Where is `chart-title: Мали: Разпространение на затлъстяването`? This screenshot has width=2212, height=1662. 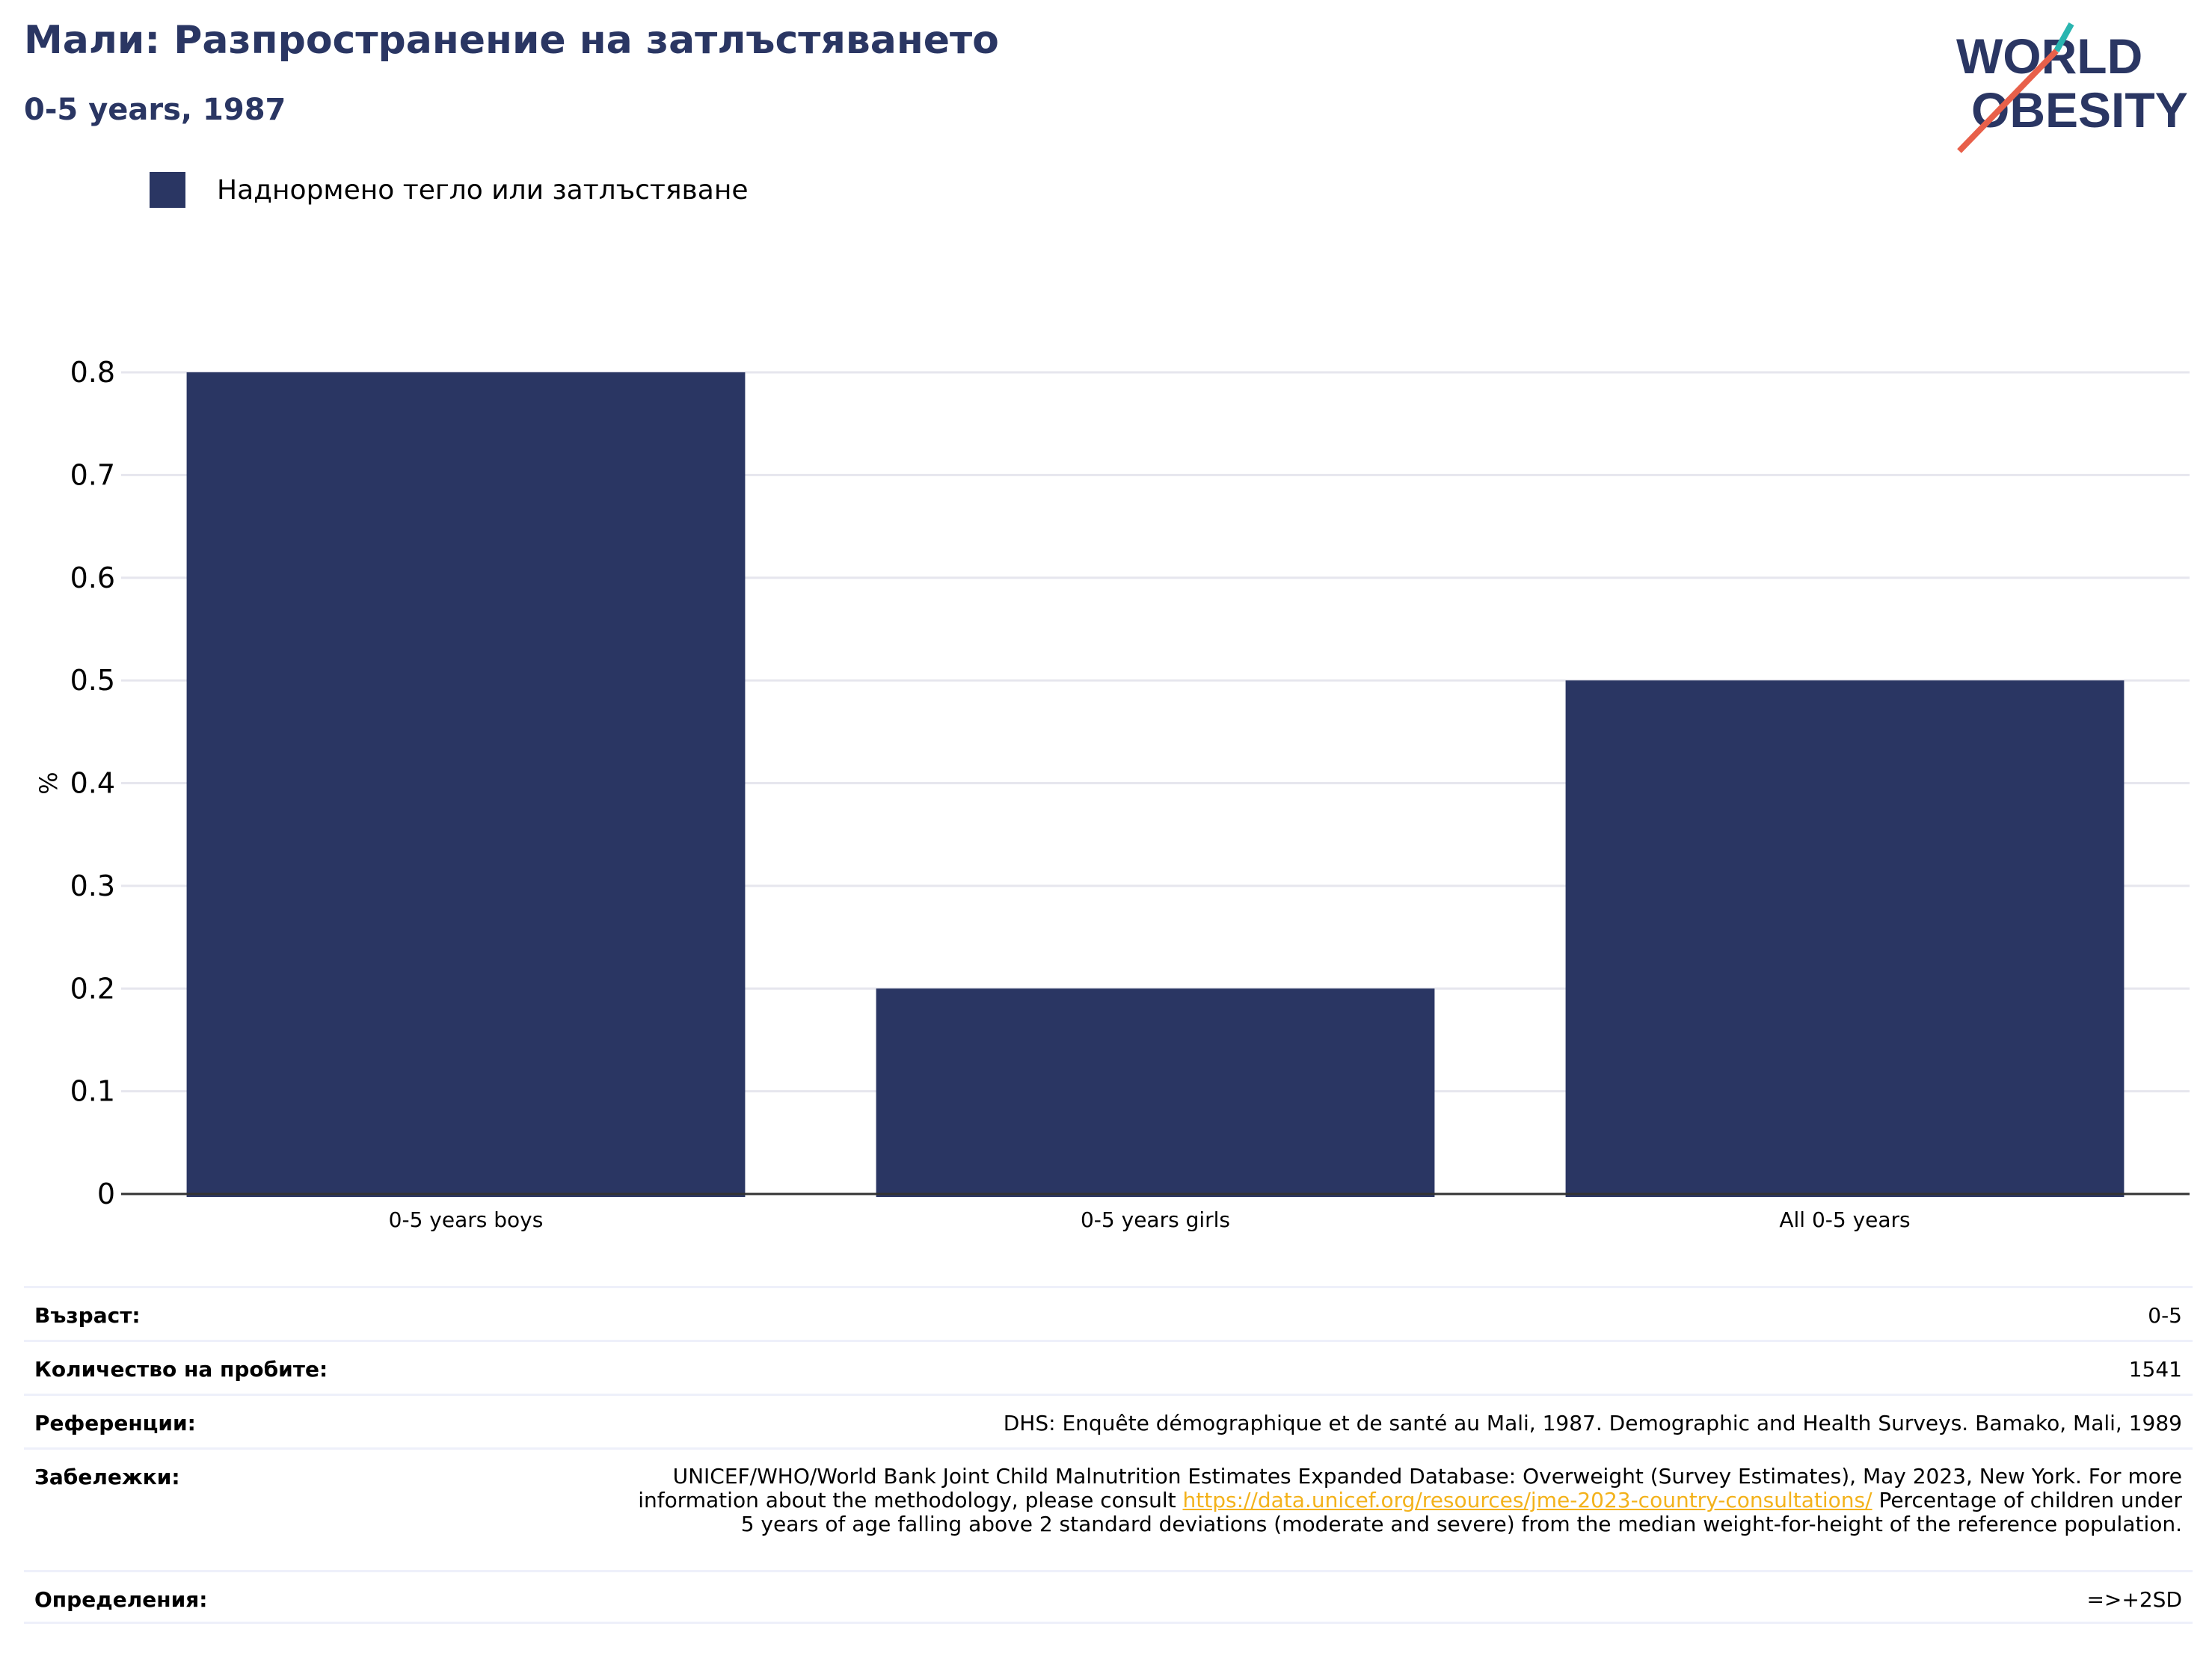 chart-title: Мали: Разпространение на затлъстяването is located at coordinates (511, 40).